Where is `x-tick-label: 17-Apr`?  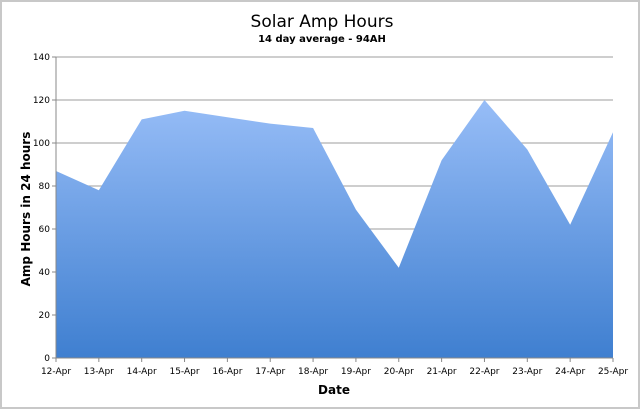 x-tick-label: 17-Apr is located at coordinates (270, 372).